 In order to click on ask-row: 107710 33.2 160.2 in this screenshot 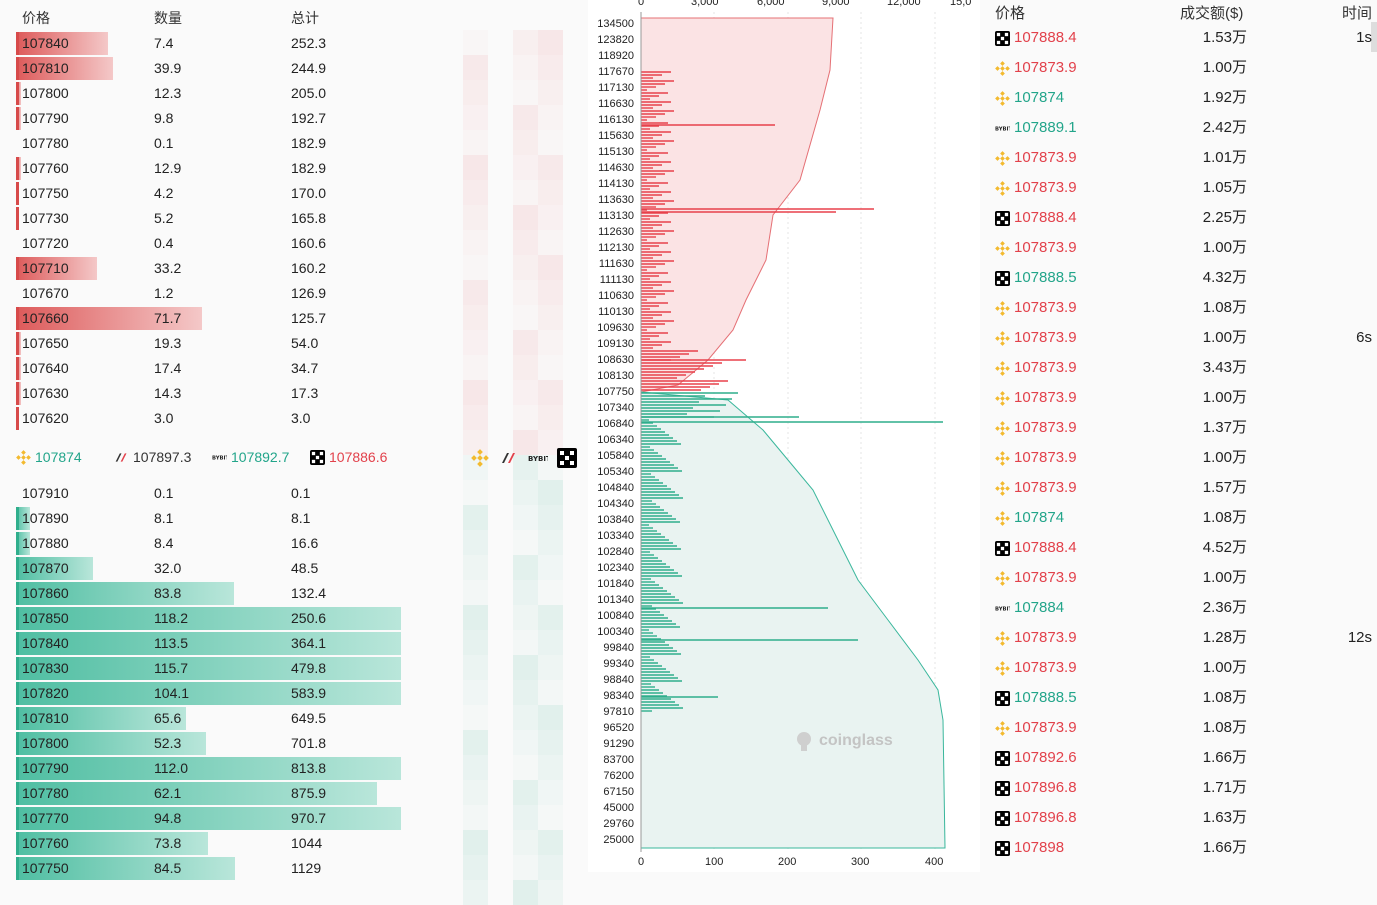, I will do `click(230, 268)`.